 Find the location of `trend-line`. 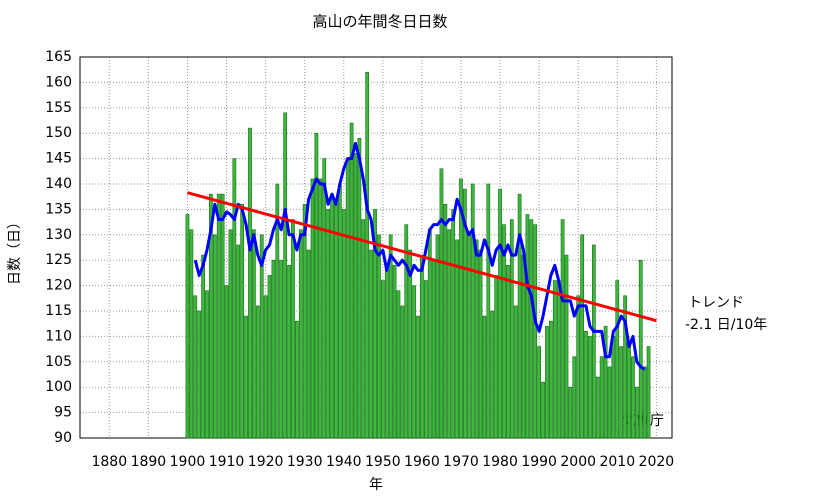

trend-line is located at coordinates (422, 257).